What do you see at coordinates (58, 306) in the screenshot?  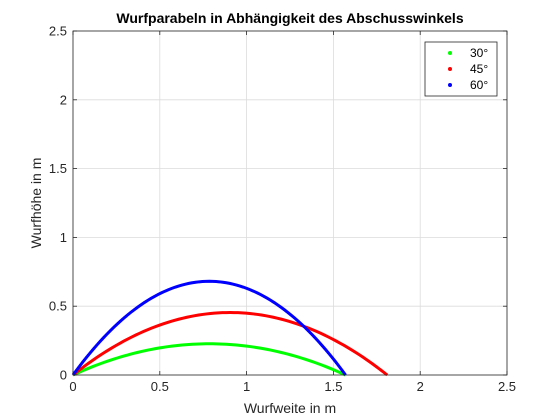 I see `y-tick-label: 0.5` at bounding box center [58, 306].